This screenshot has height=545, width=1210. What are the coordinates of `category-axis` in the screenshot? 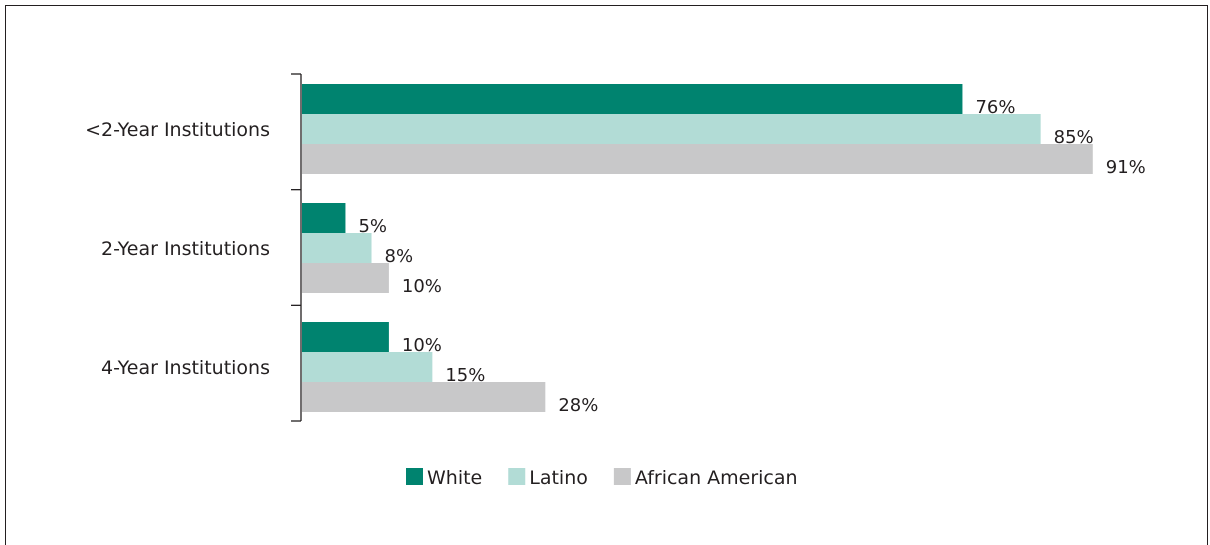 It's located at (296, 247).